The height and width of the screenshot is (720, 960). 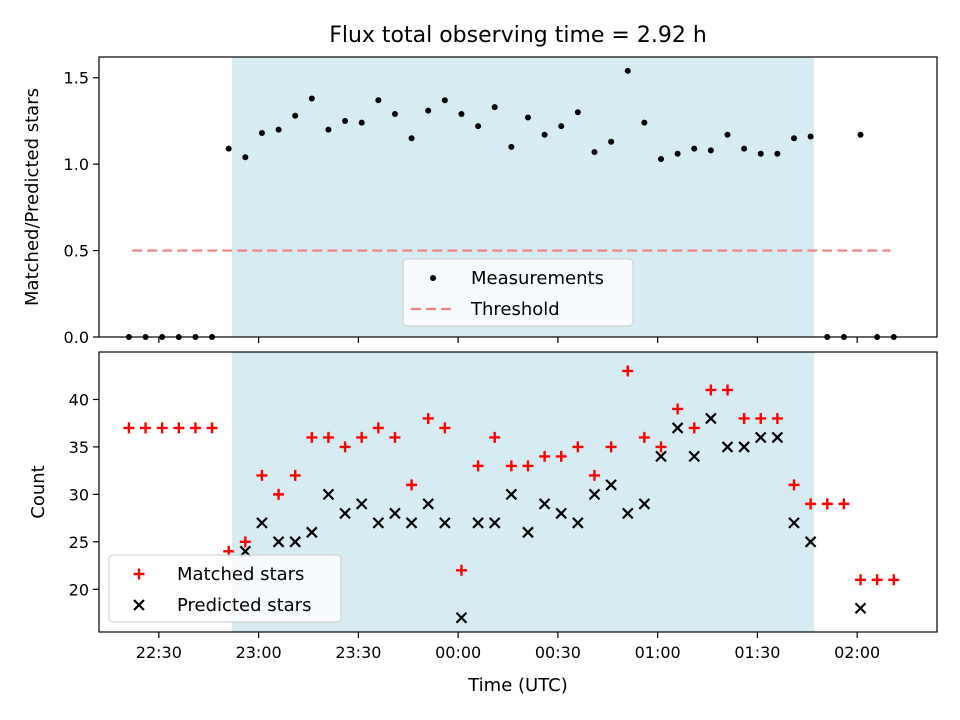 What do you see at coordinates (358, 652) in the screenshot?
I see `x-tick-label: 23:30` at bounding box center [358, 652].